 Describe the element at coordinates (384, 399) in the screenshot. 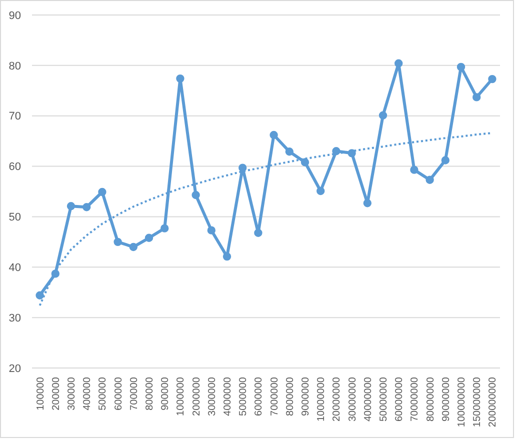

I see `x-tick-label: 50000000` at that location.